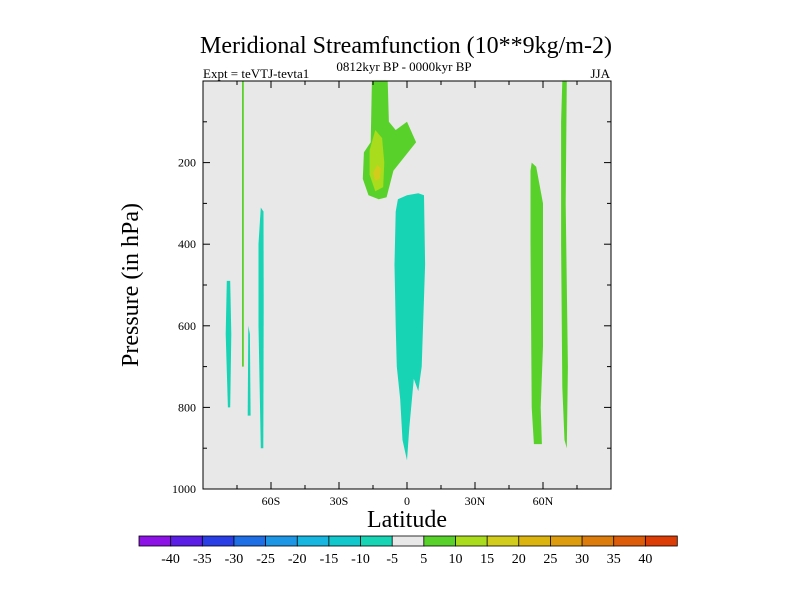 Image resolution: width=800 pixels, height=600 pixels. What do you see at coordinates (234, 559) in the screenshot?
I see `colorbar-label: -30` at bounding box center [234, 559].